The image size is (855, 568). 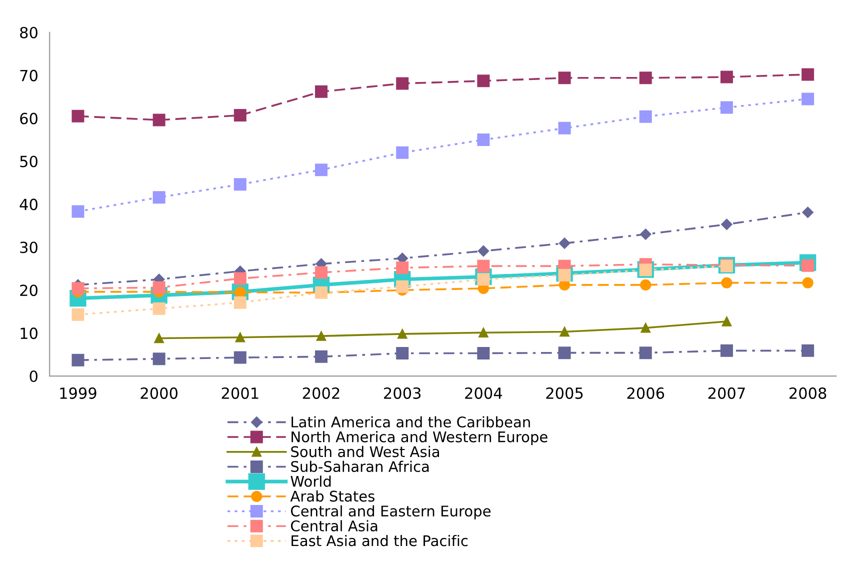 I want to click on x-tick-label: 2002, so click(x=321, y=393).